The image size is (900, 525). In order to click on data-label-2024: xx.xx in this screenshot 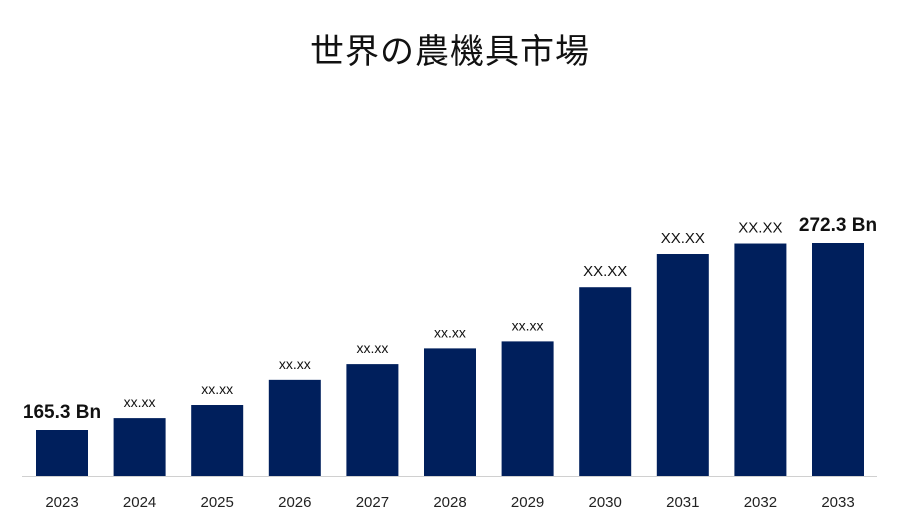, I will do `click(140, 402)`.